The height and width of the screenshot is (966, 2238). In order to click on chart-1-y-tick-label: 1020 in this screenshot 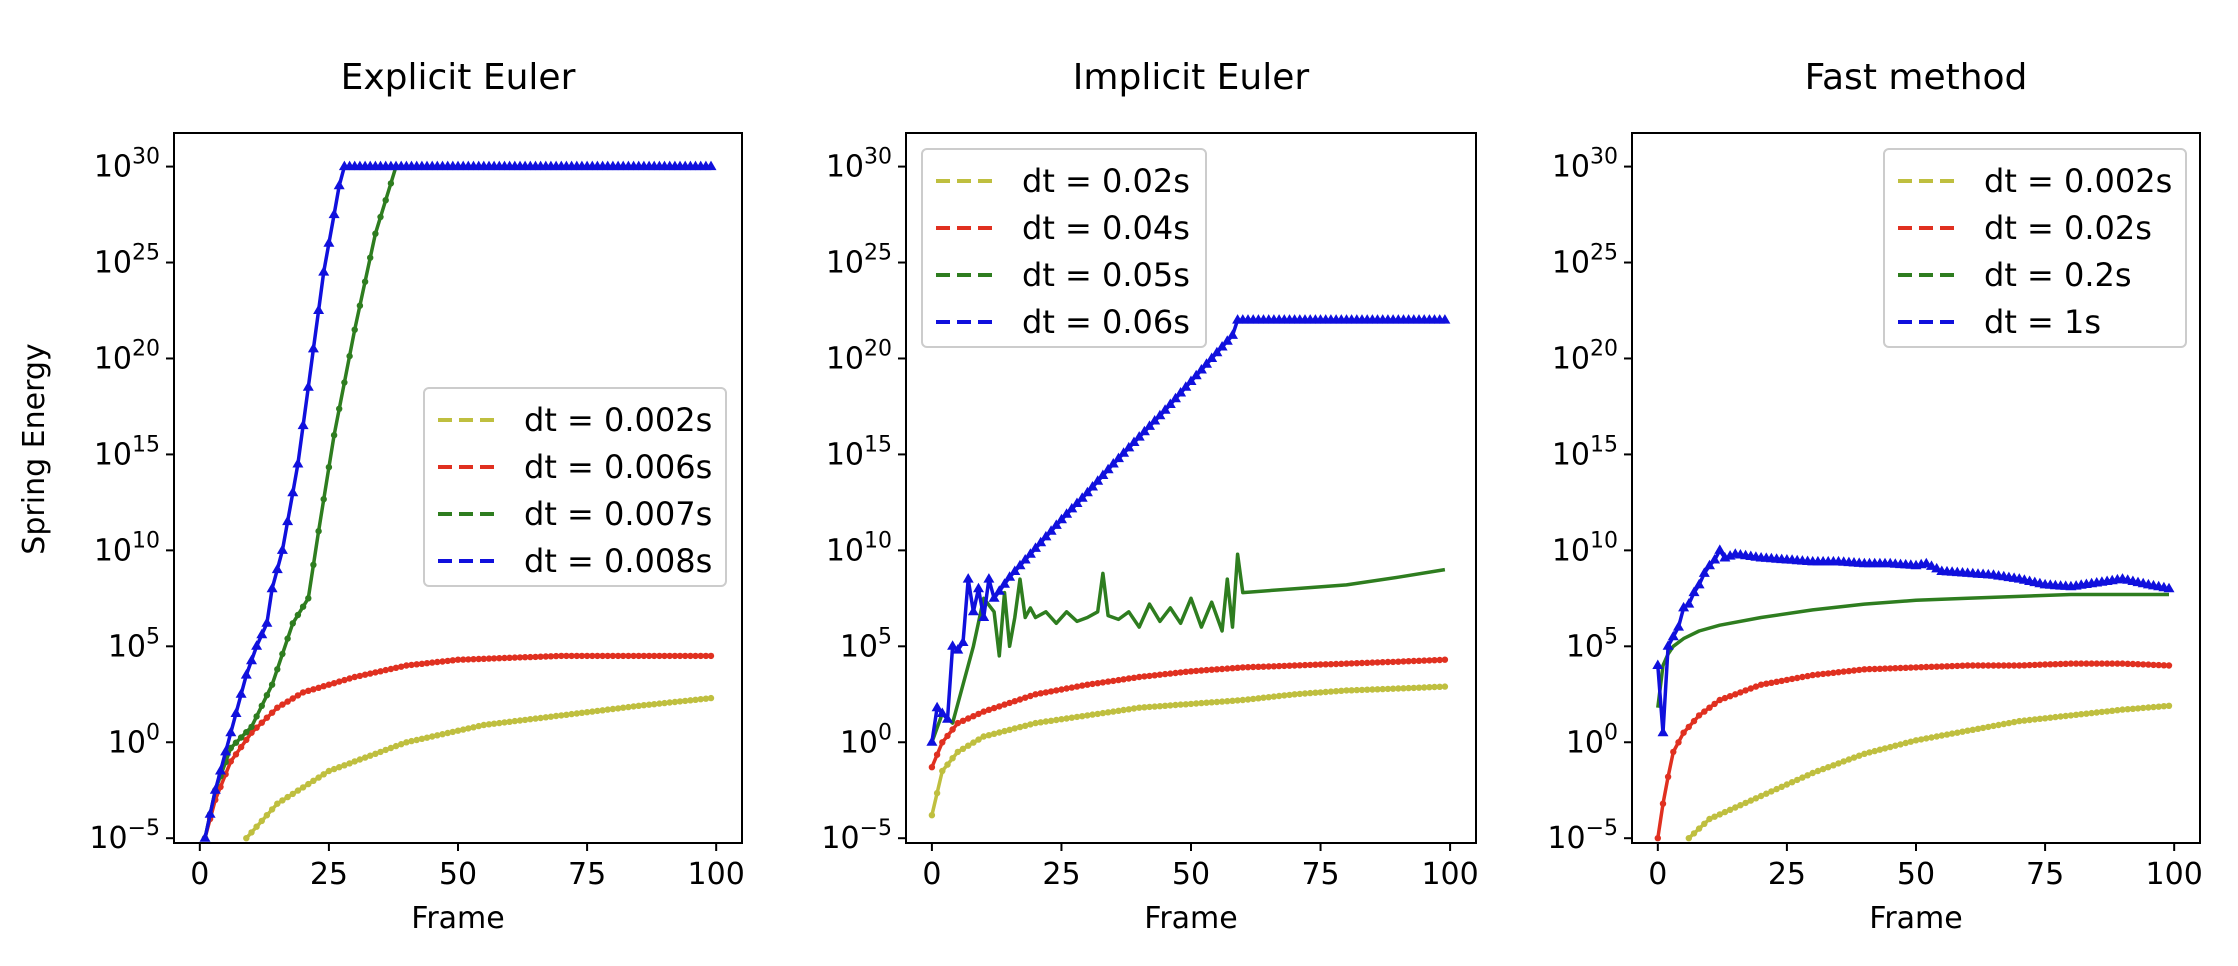, I will do `click(127, 356)`.